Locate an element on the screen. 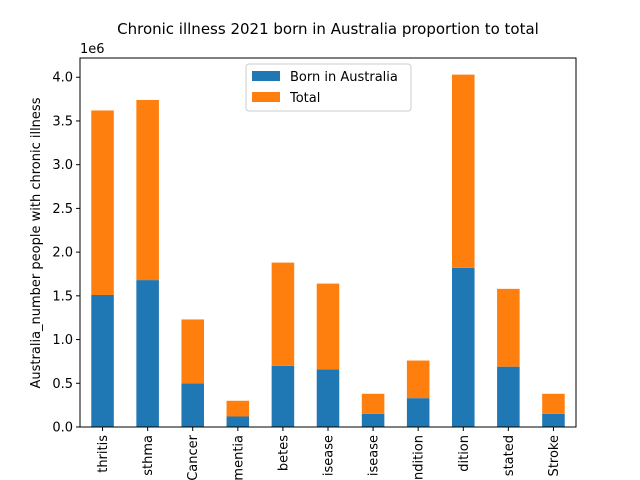 This screenshot has height=480, width=640. x-tick-label: Stroke is located at coordinates (554, 455).